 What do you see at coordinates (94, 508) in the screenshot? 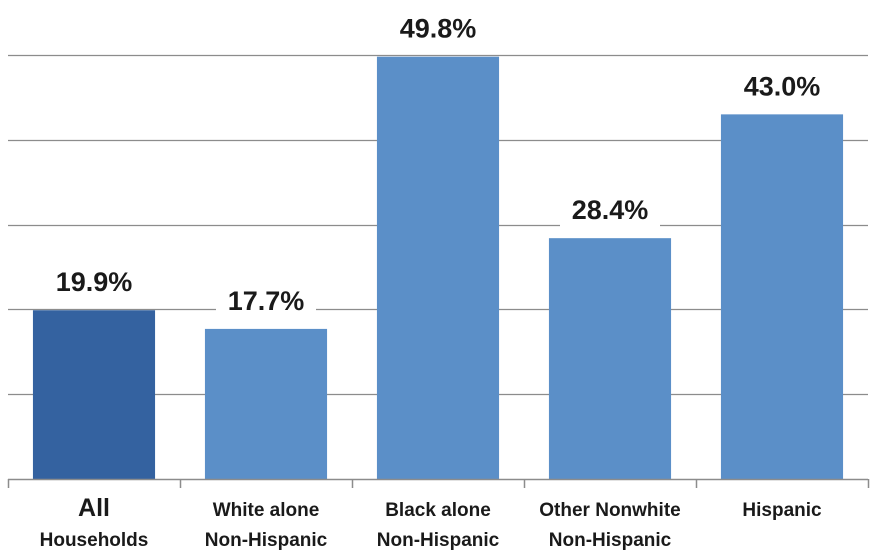
I see `x-tick-label: All` at bounding box center [94, 508].